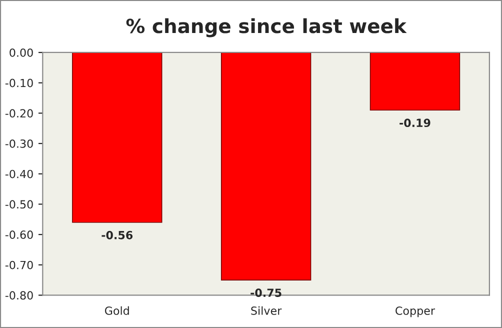  Describe the element at coordinates (19, 143) in the screenshot. I see `y-tick-label: -0.30` at that location.